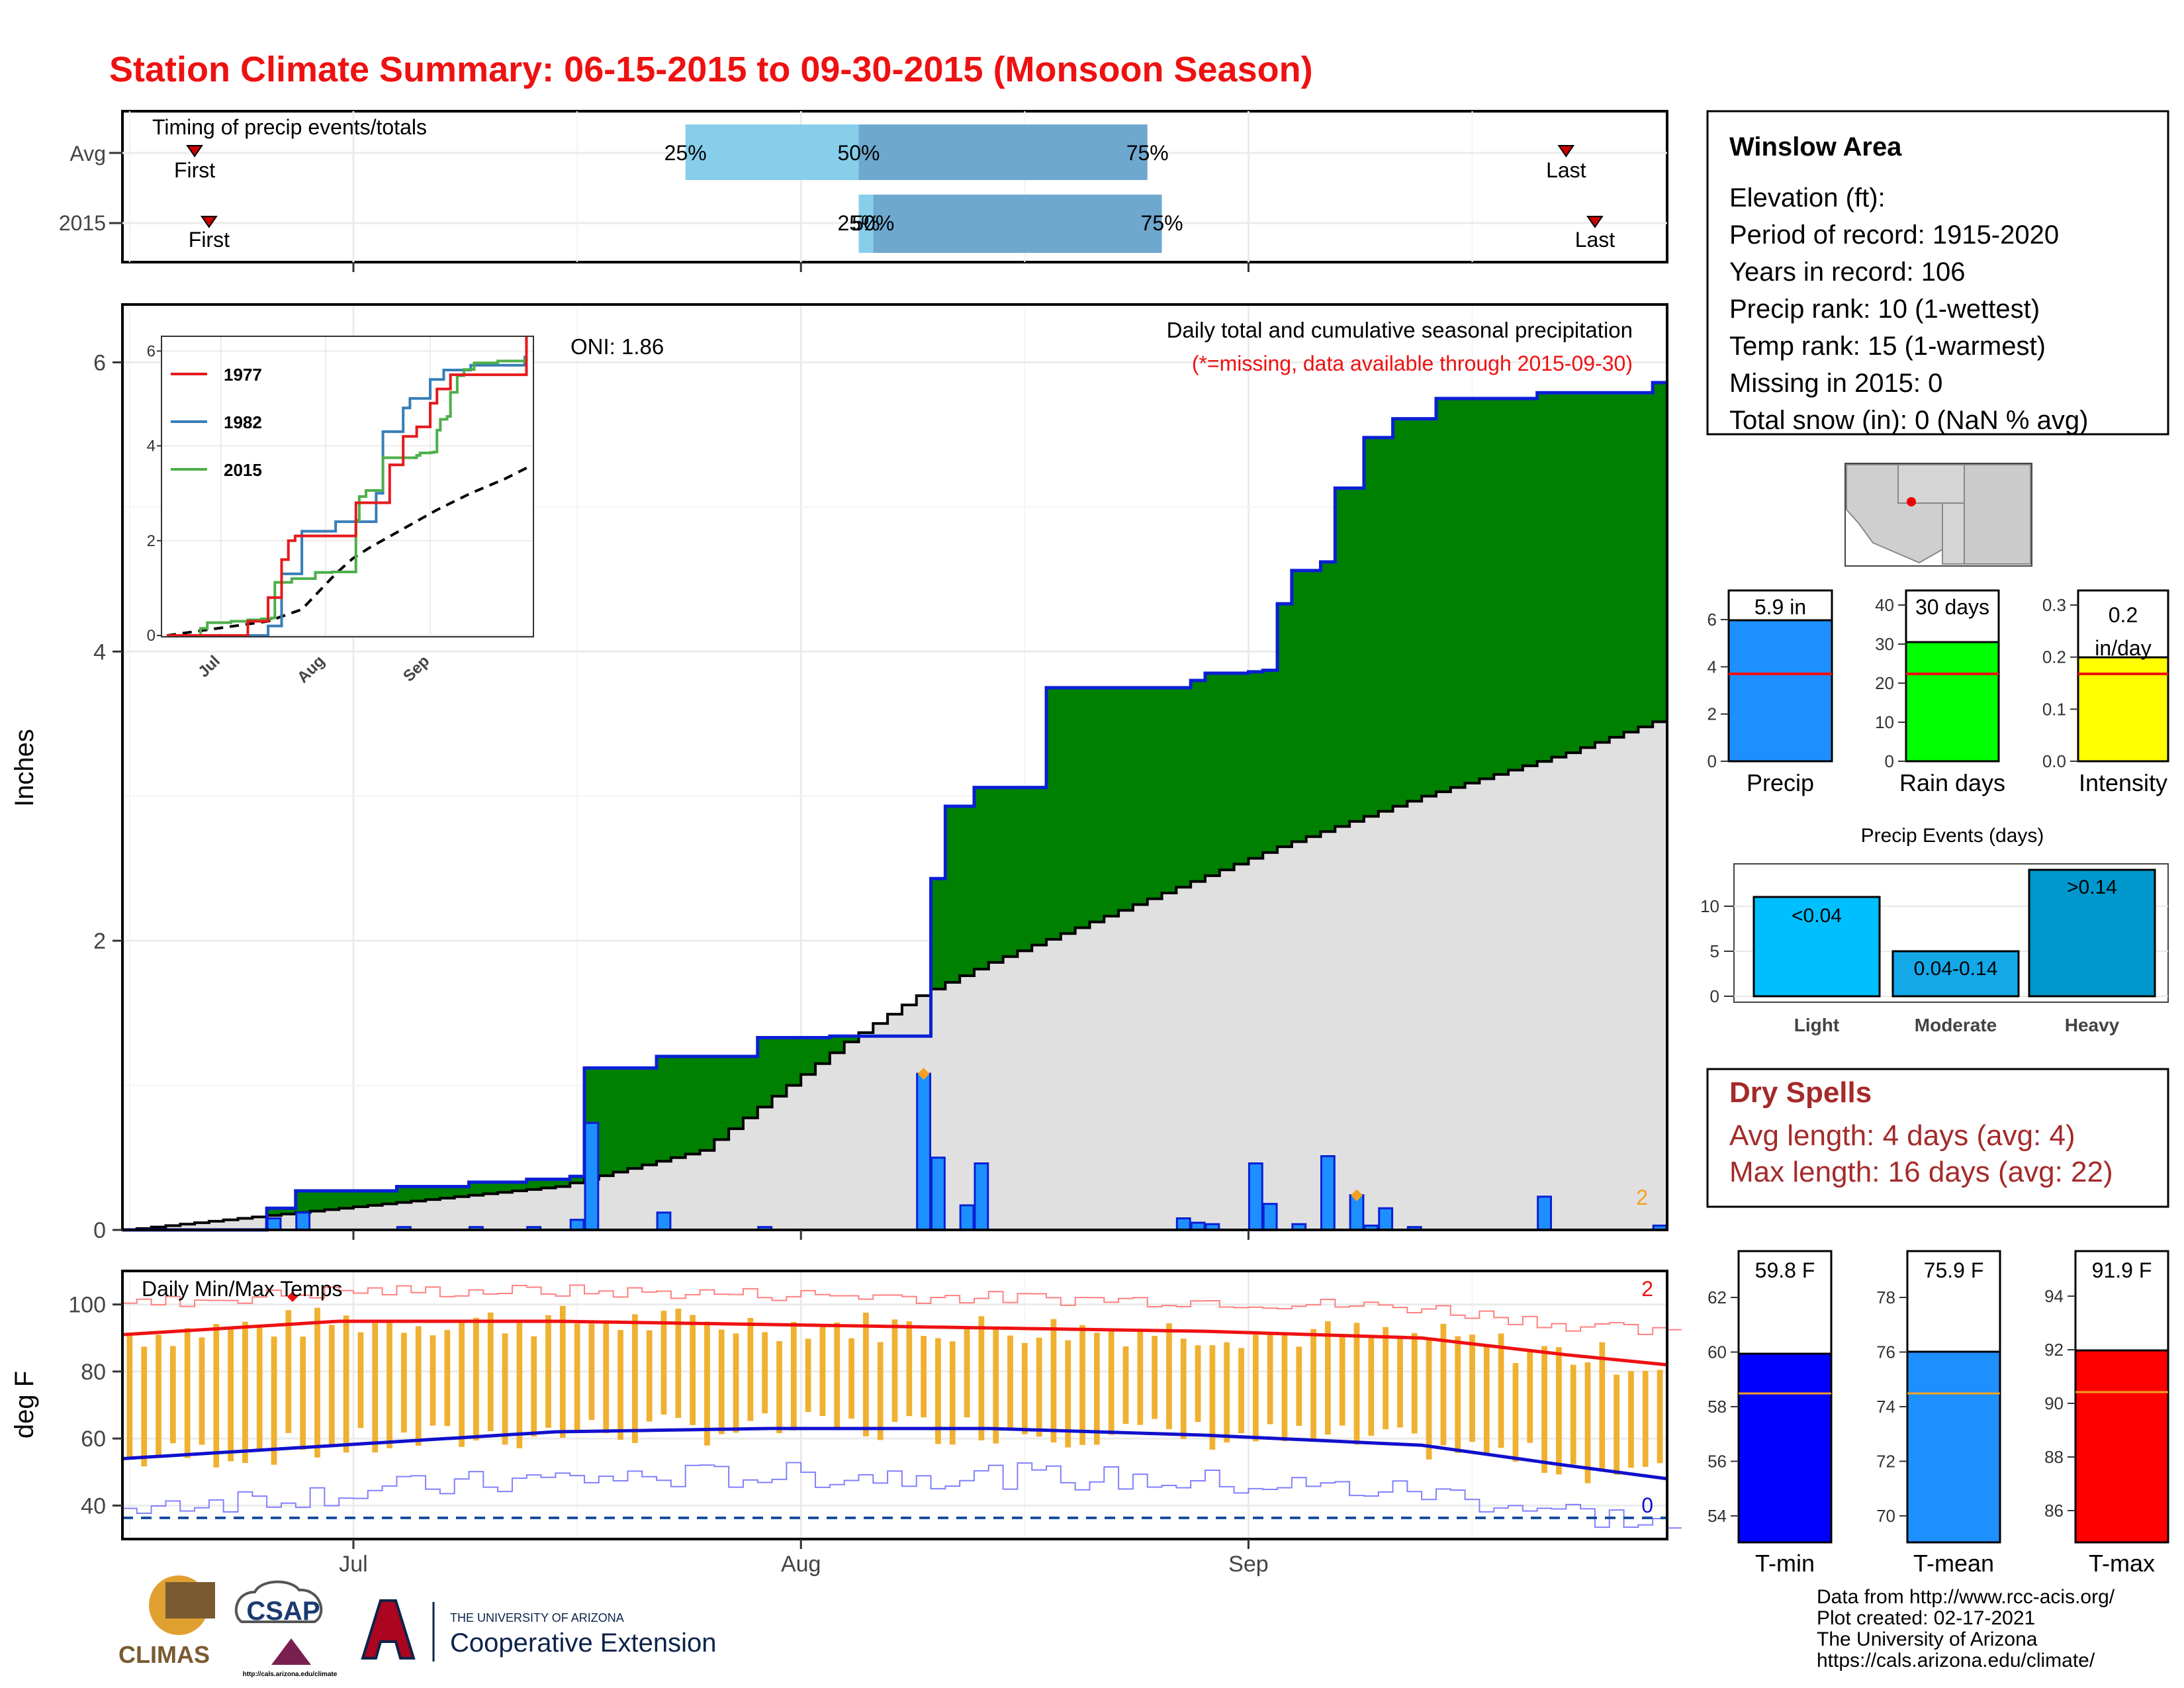 The height and width of the screenshot is (1688, 2184). What do you see at coordinates (24, 1404) in the screenshot?
I see `temp-y-axis-label: deg F` at bounding box center [24, 1404].